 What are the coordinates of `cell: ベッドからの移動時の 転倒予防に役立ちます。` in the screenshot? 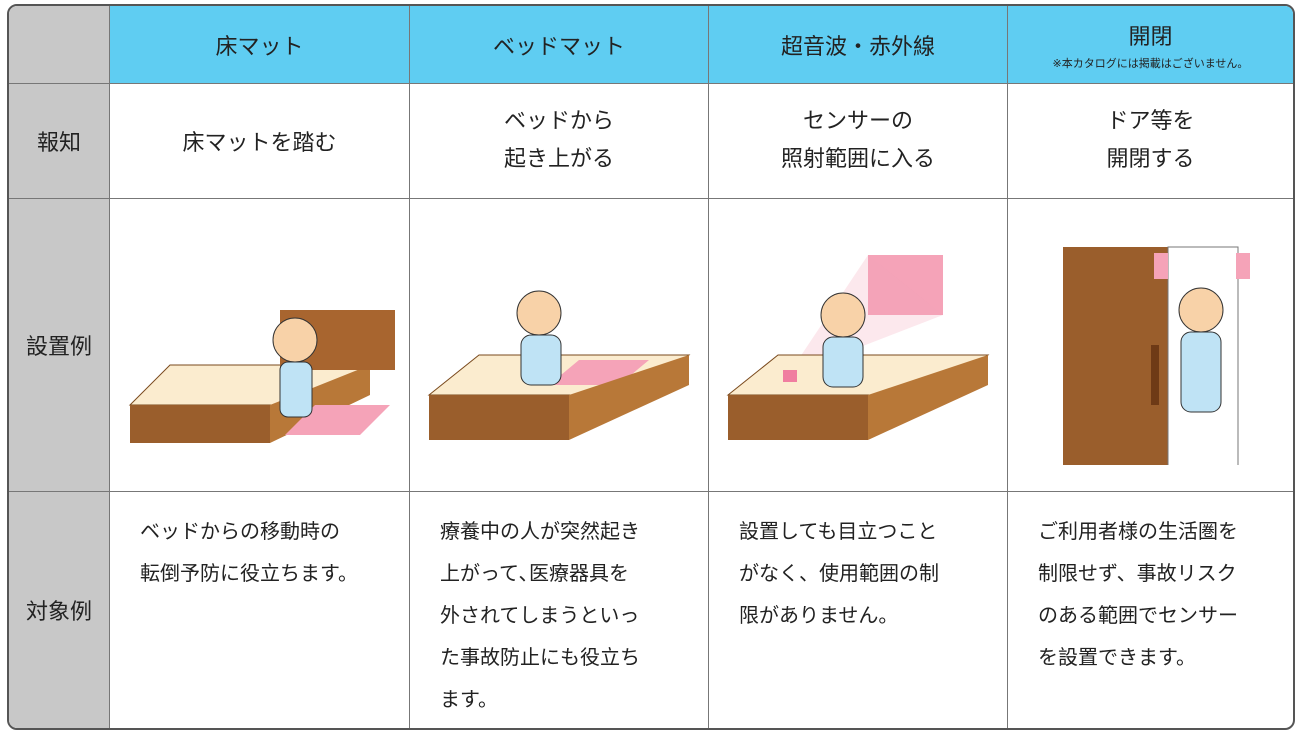 It's located at (260, 610).